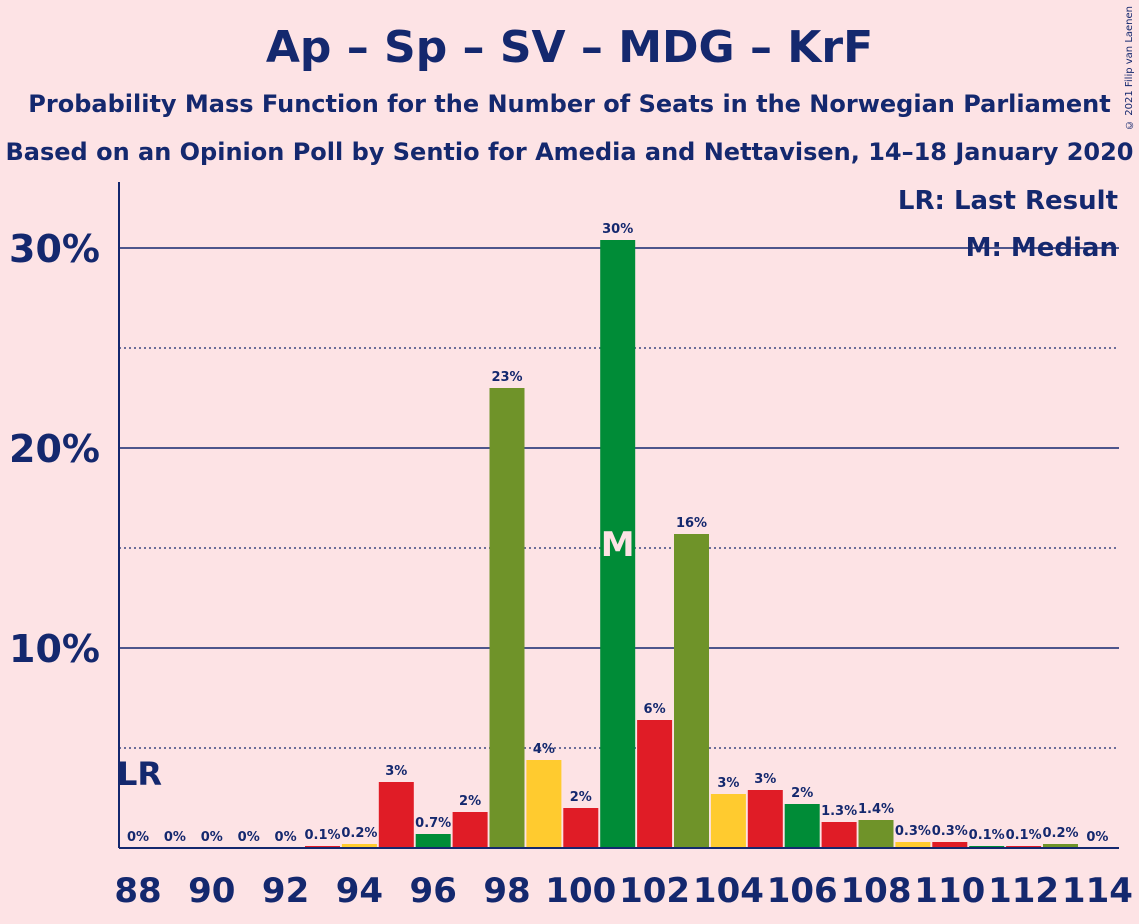 The height and width of the screenshot is (924, 1139). I want to click on x-tick-label: 88, so click(137, 891).